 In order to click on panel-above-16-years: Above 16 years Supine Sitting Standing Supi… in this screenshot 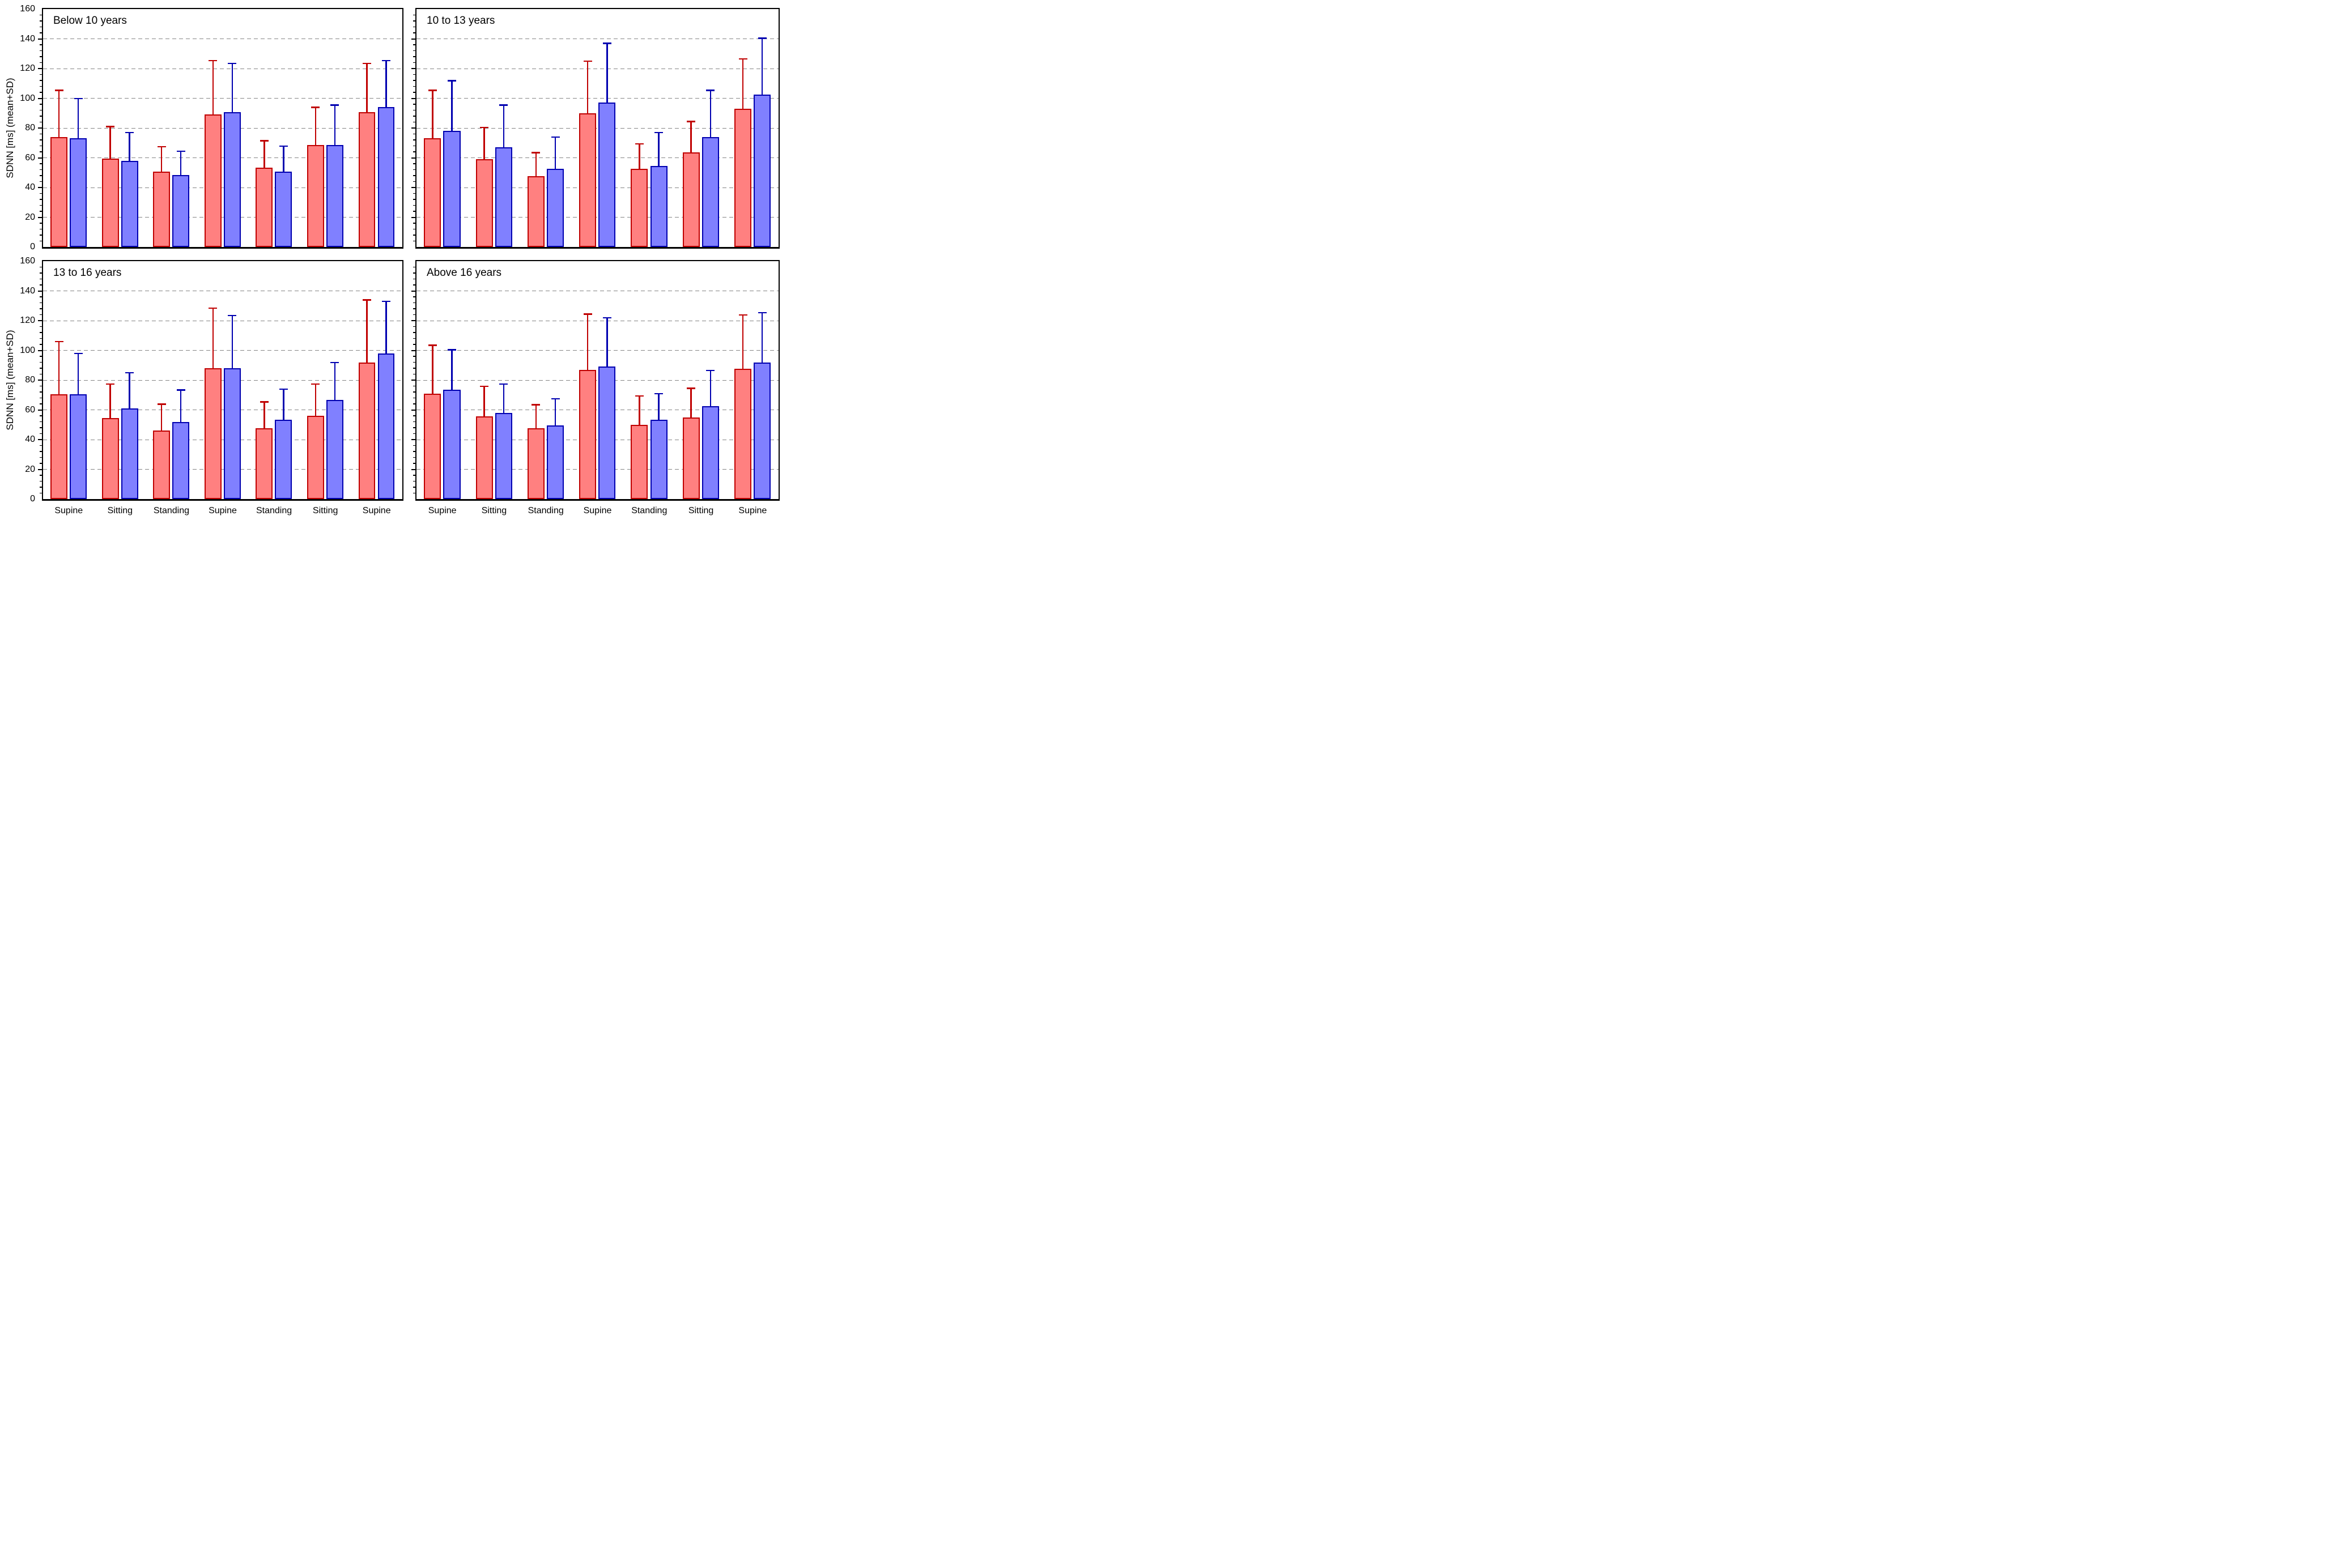, I will do `click(595, 388)`.